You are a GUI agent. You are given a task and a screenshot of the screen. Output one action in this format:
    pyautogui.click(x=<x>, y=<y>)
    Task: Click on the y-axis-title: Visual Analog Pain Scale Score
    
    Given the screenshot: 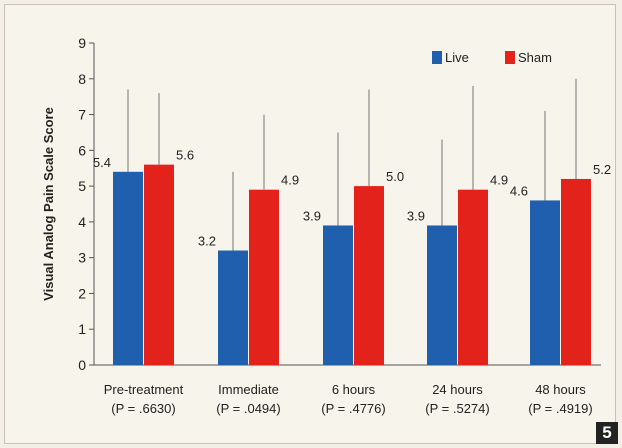 What is the action you would take?
    pyautogui.click(x=48, y=204)
    